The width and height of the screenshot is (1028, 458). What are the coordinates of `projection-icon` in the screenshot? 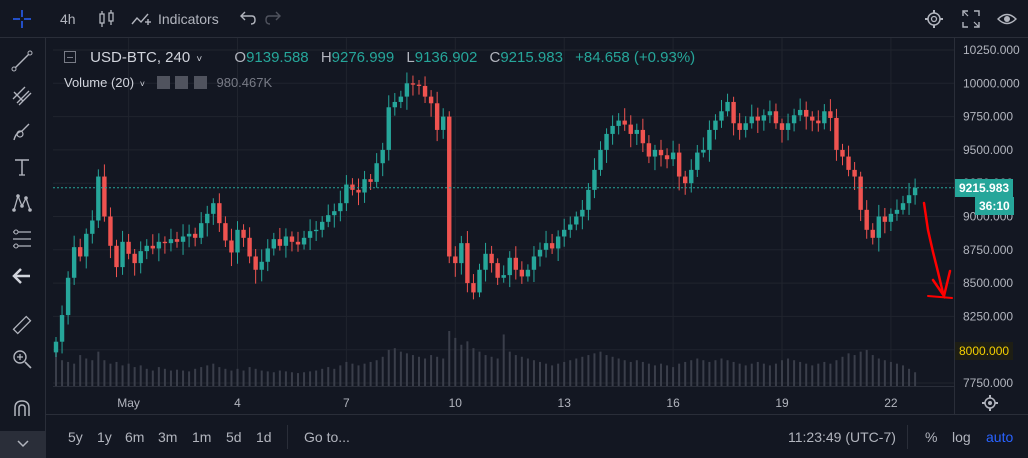 It's located at (22, 239).